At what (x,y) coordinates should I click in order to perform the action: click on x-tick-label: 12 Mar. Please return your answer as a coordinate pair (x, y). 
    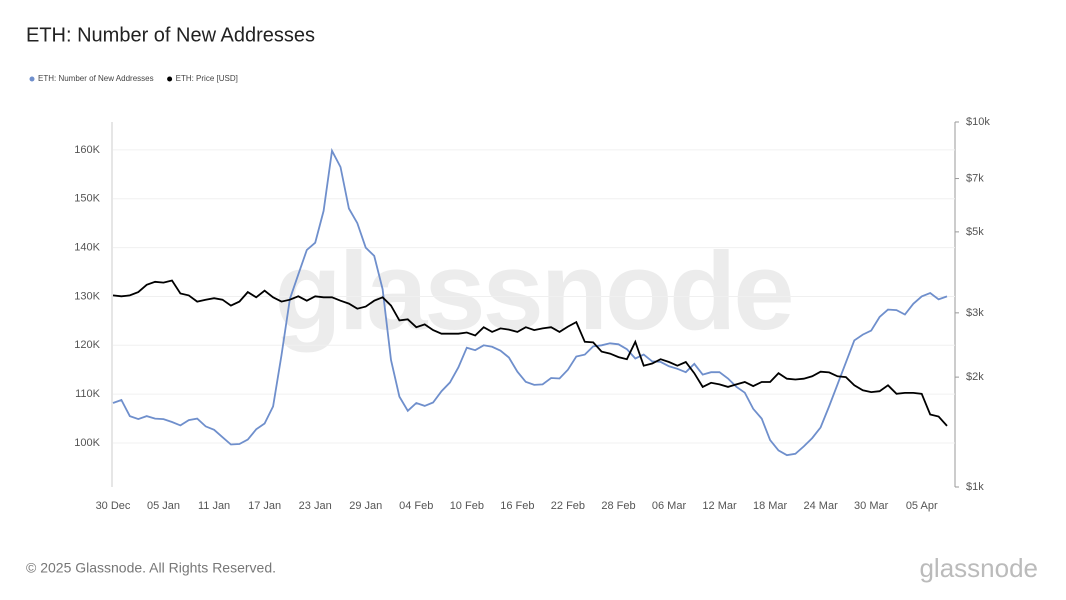
    Looking at the image, I should click on (719, 506).